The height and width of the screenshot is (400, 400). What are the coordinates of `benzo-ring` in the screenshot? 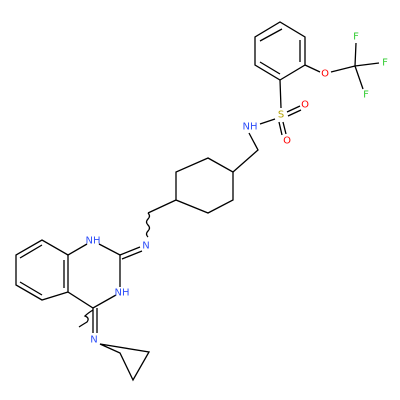 It's located at (42, 270).